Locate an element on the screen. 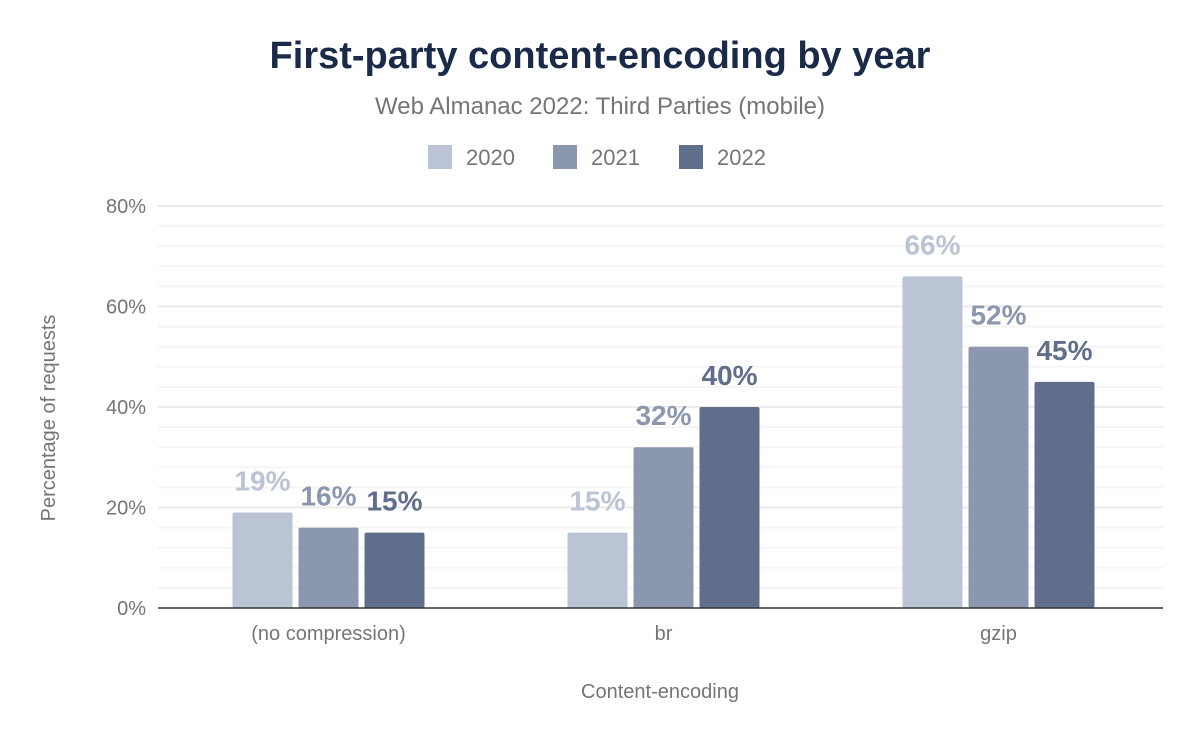  y-tick-label: 40% is located at coordinates (126, 408).